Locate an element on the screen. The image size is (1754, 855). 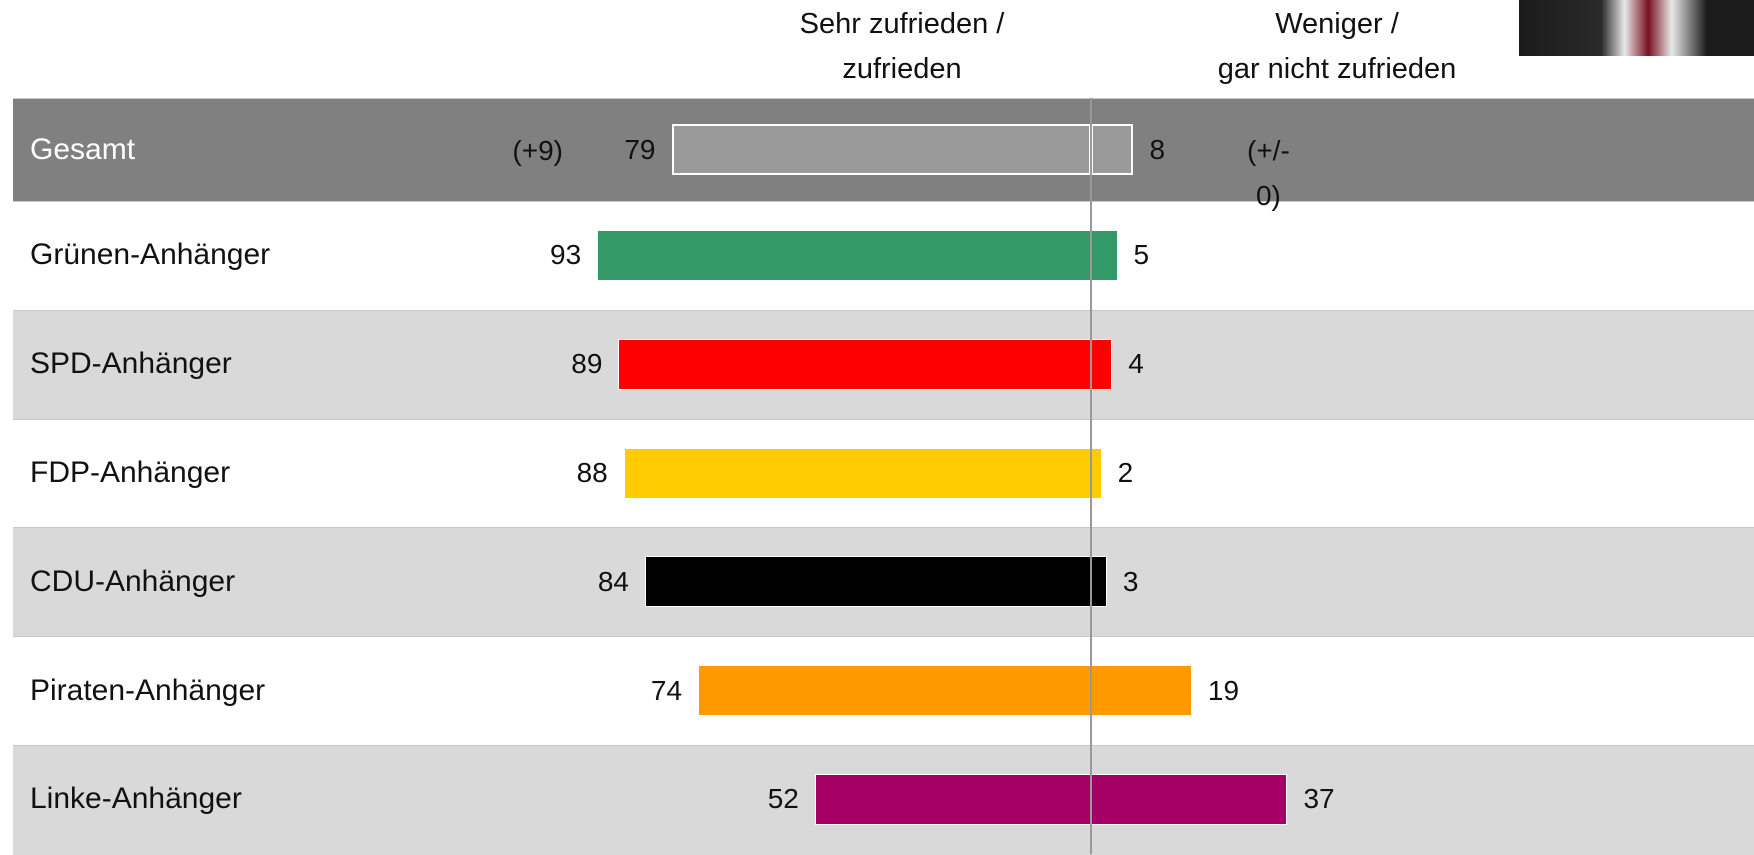
annotation: (+/- 0) is located at coordinates (1268, 172).